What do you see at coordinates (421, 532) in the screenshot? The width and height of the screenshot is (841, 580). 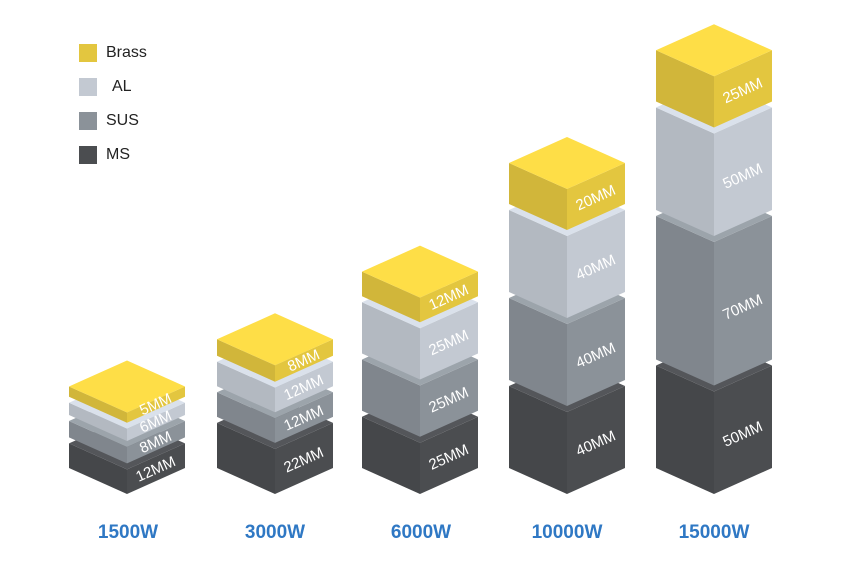 I see `power-label-6000w: 6000W` at bounding box center [421, 532].